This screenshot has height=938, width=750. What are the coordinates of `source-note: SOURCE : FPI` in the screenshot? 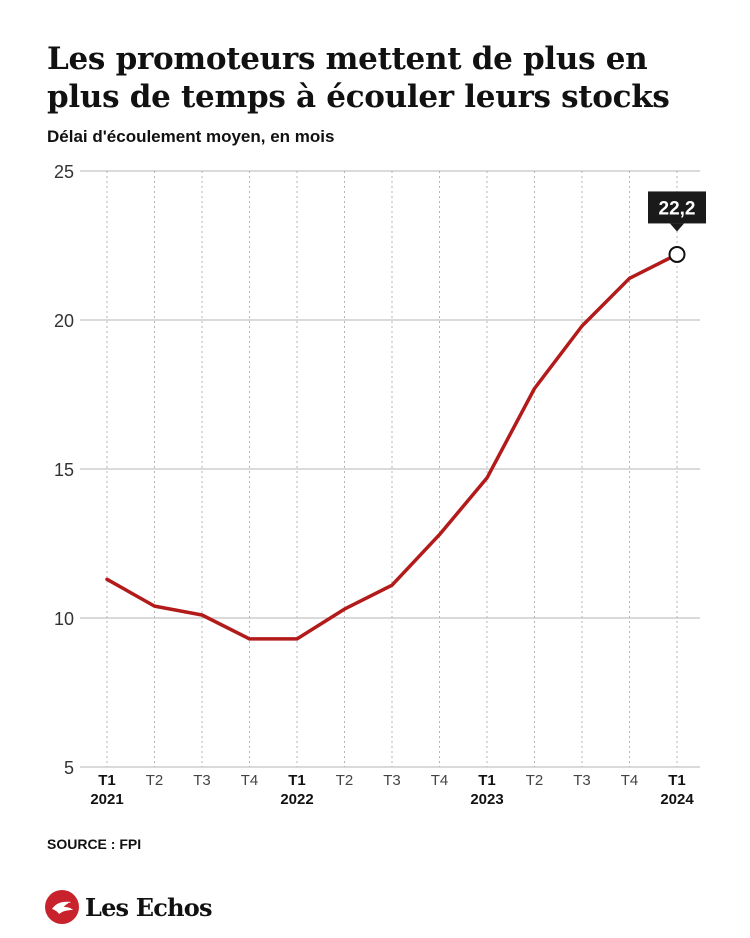 It's located at (94, 844).